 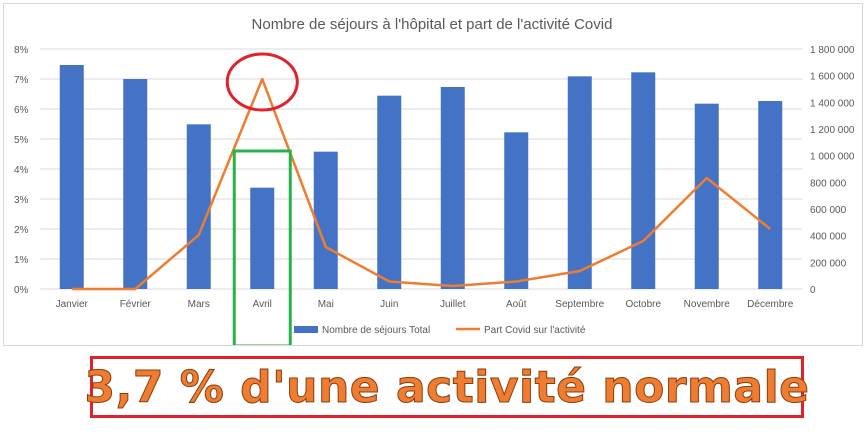 What do you see at coordinates (199, 304) in the screenshot?
I see `x-tick-label: Mars` at bounding box center [199, 304].